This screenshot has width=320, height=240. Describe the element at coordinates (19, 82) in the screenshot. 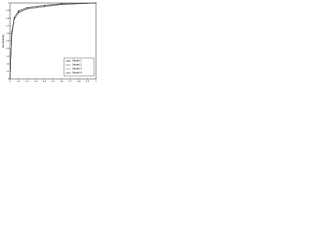

I see `x-tick-label: 0.1` at that location.